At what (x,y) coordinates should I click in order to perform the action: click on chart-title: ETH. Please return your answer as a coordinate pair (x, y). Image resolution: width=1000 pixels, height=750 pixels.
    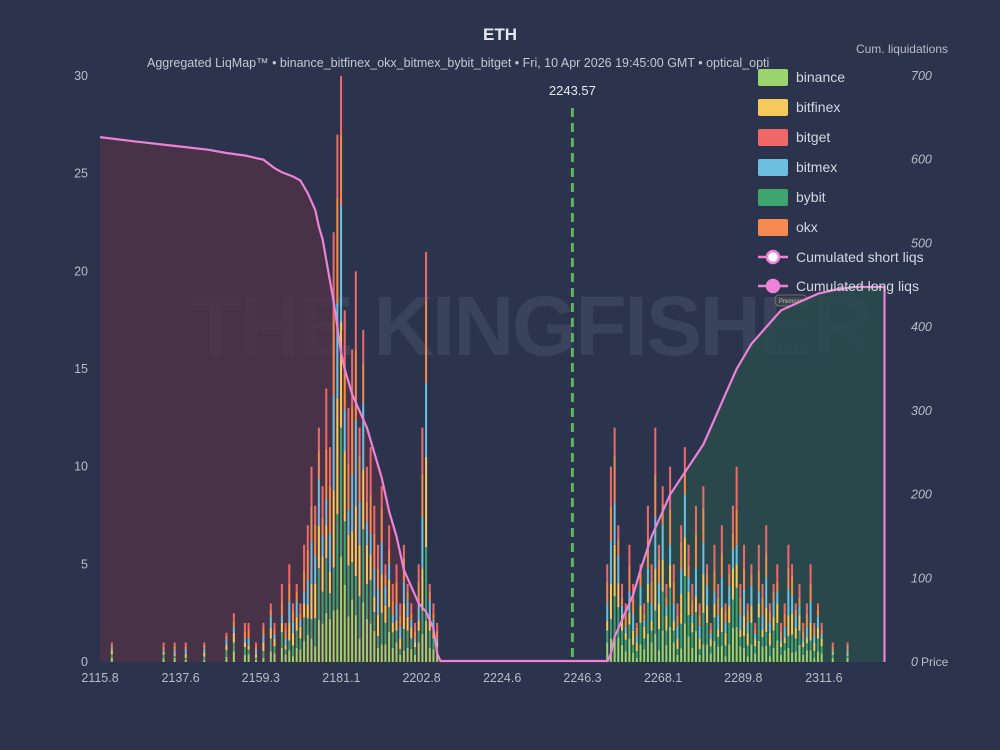
    Looking at the image, I should click on (500, 34).